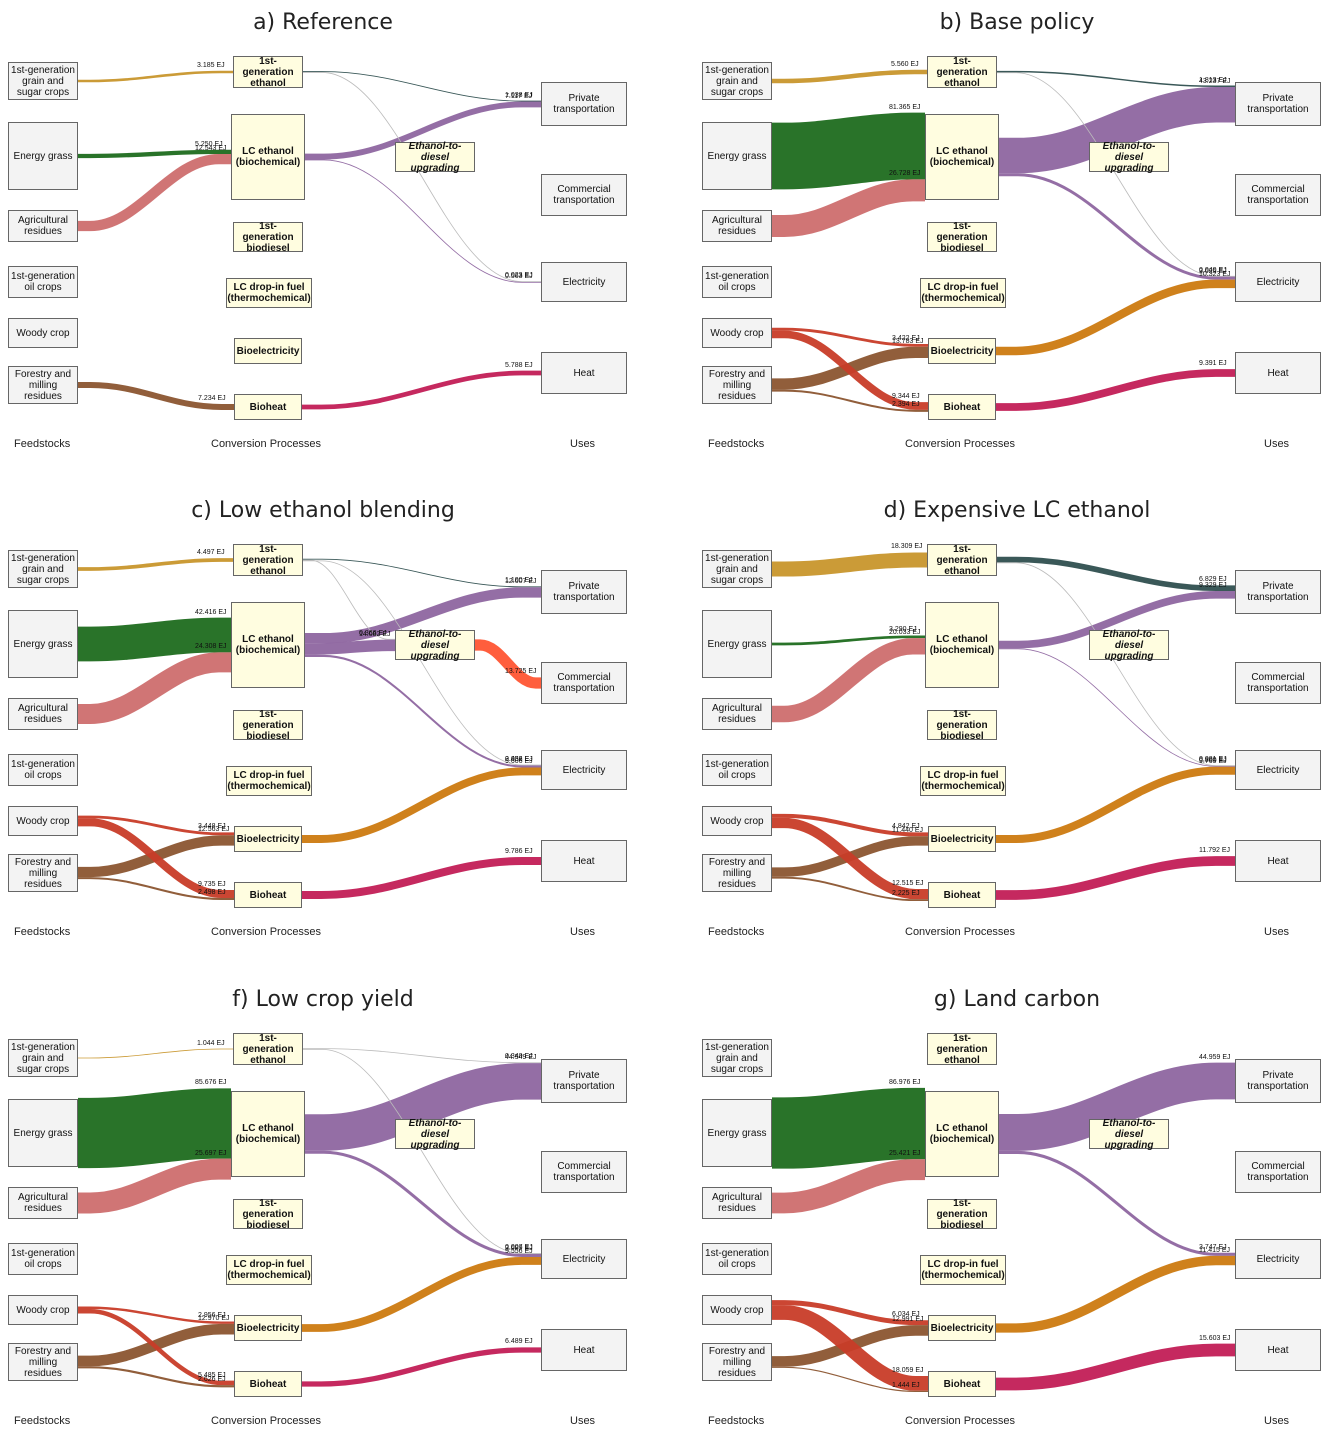 The image size is (1327, 1453). Describe the element at coordinates (905, 107) in the screenshot. I see `flow-label: 81.365 EJ` at that location.